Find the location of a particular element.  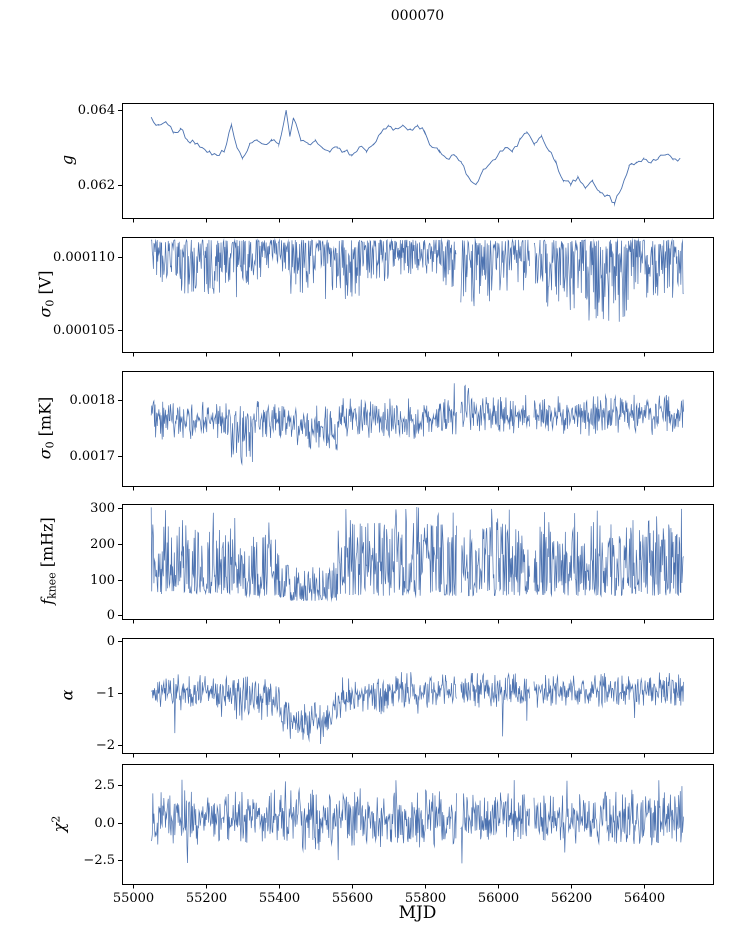

y-axis-label-sigma0-v: σ0 [V] is located at coordinates (46, 294).